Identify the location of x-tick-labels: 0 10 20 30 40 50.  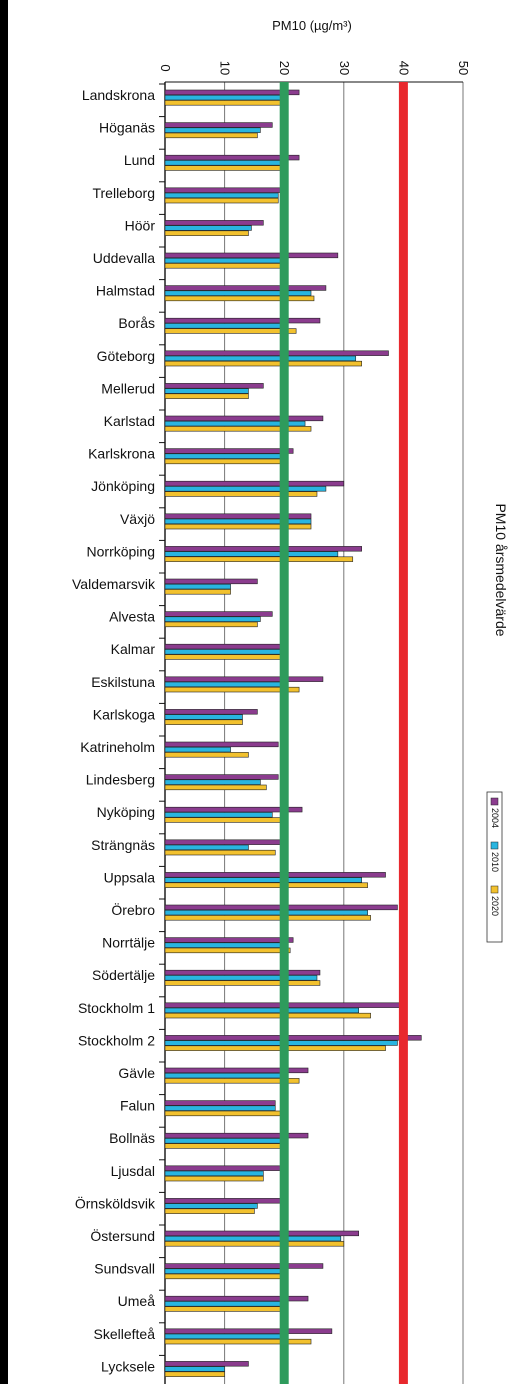
(314, 68).